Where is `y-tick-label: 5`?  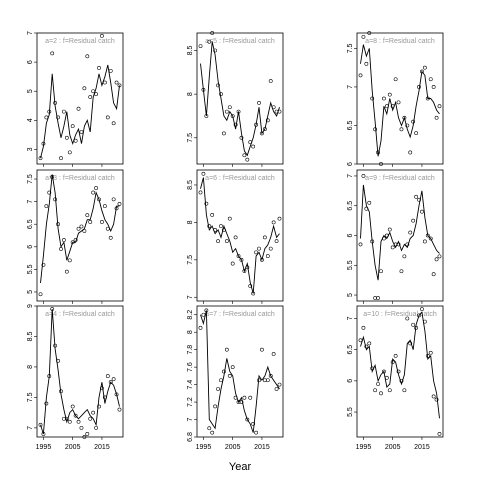
y-tick-label: 5 is located at coordinates (30, 91).